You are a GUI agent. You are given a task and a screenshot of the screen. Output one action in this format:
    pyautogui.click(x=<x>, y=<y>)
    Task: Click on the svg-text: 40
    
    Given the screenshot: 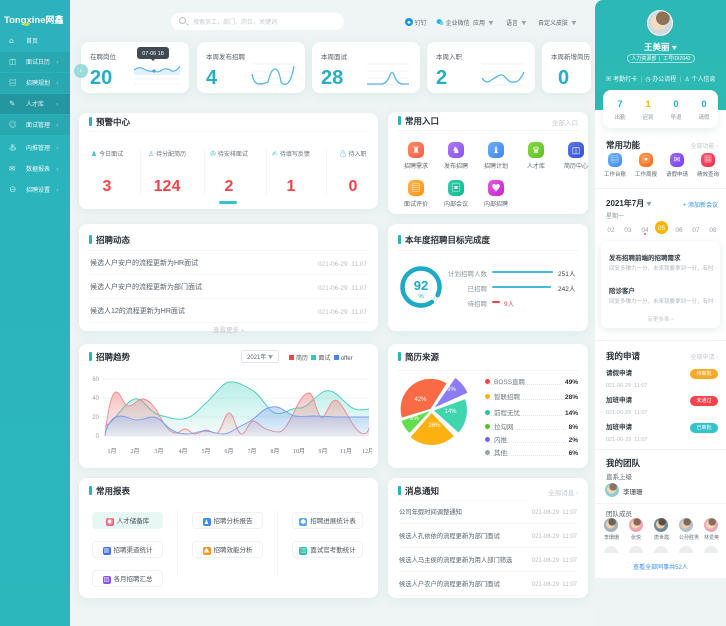 What is the action you would take?
    pyautogui.click(x=95, y=399)
    